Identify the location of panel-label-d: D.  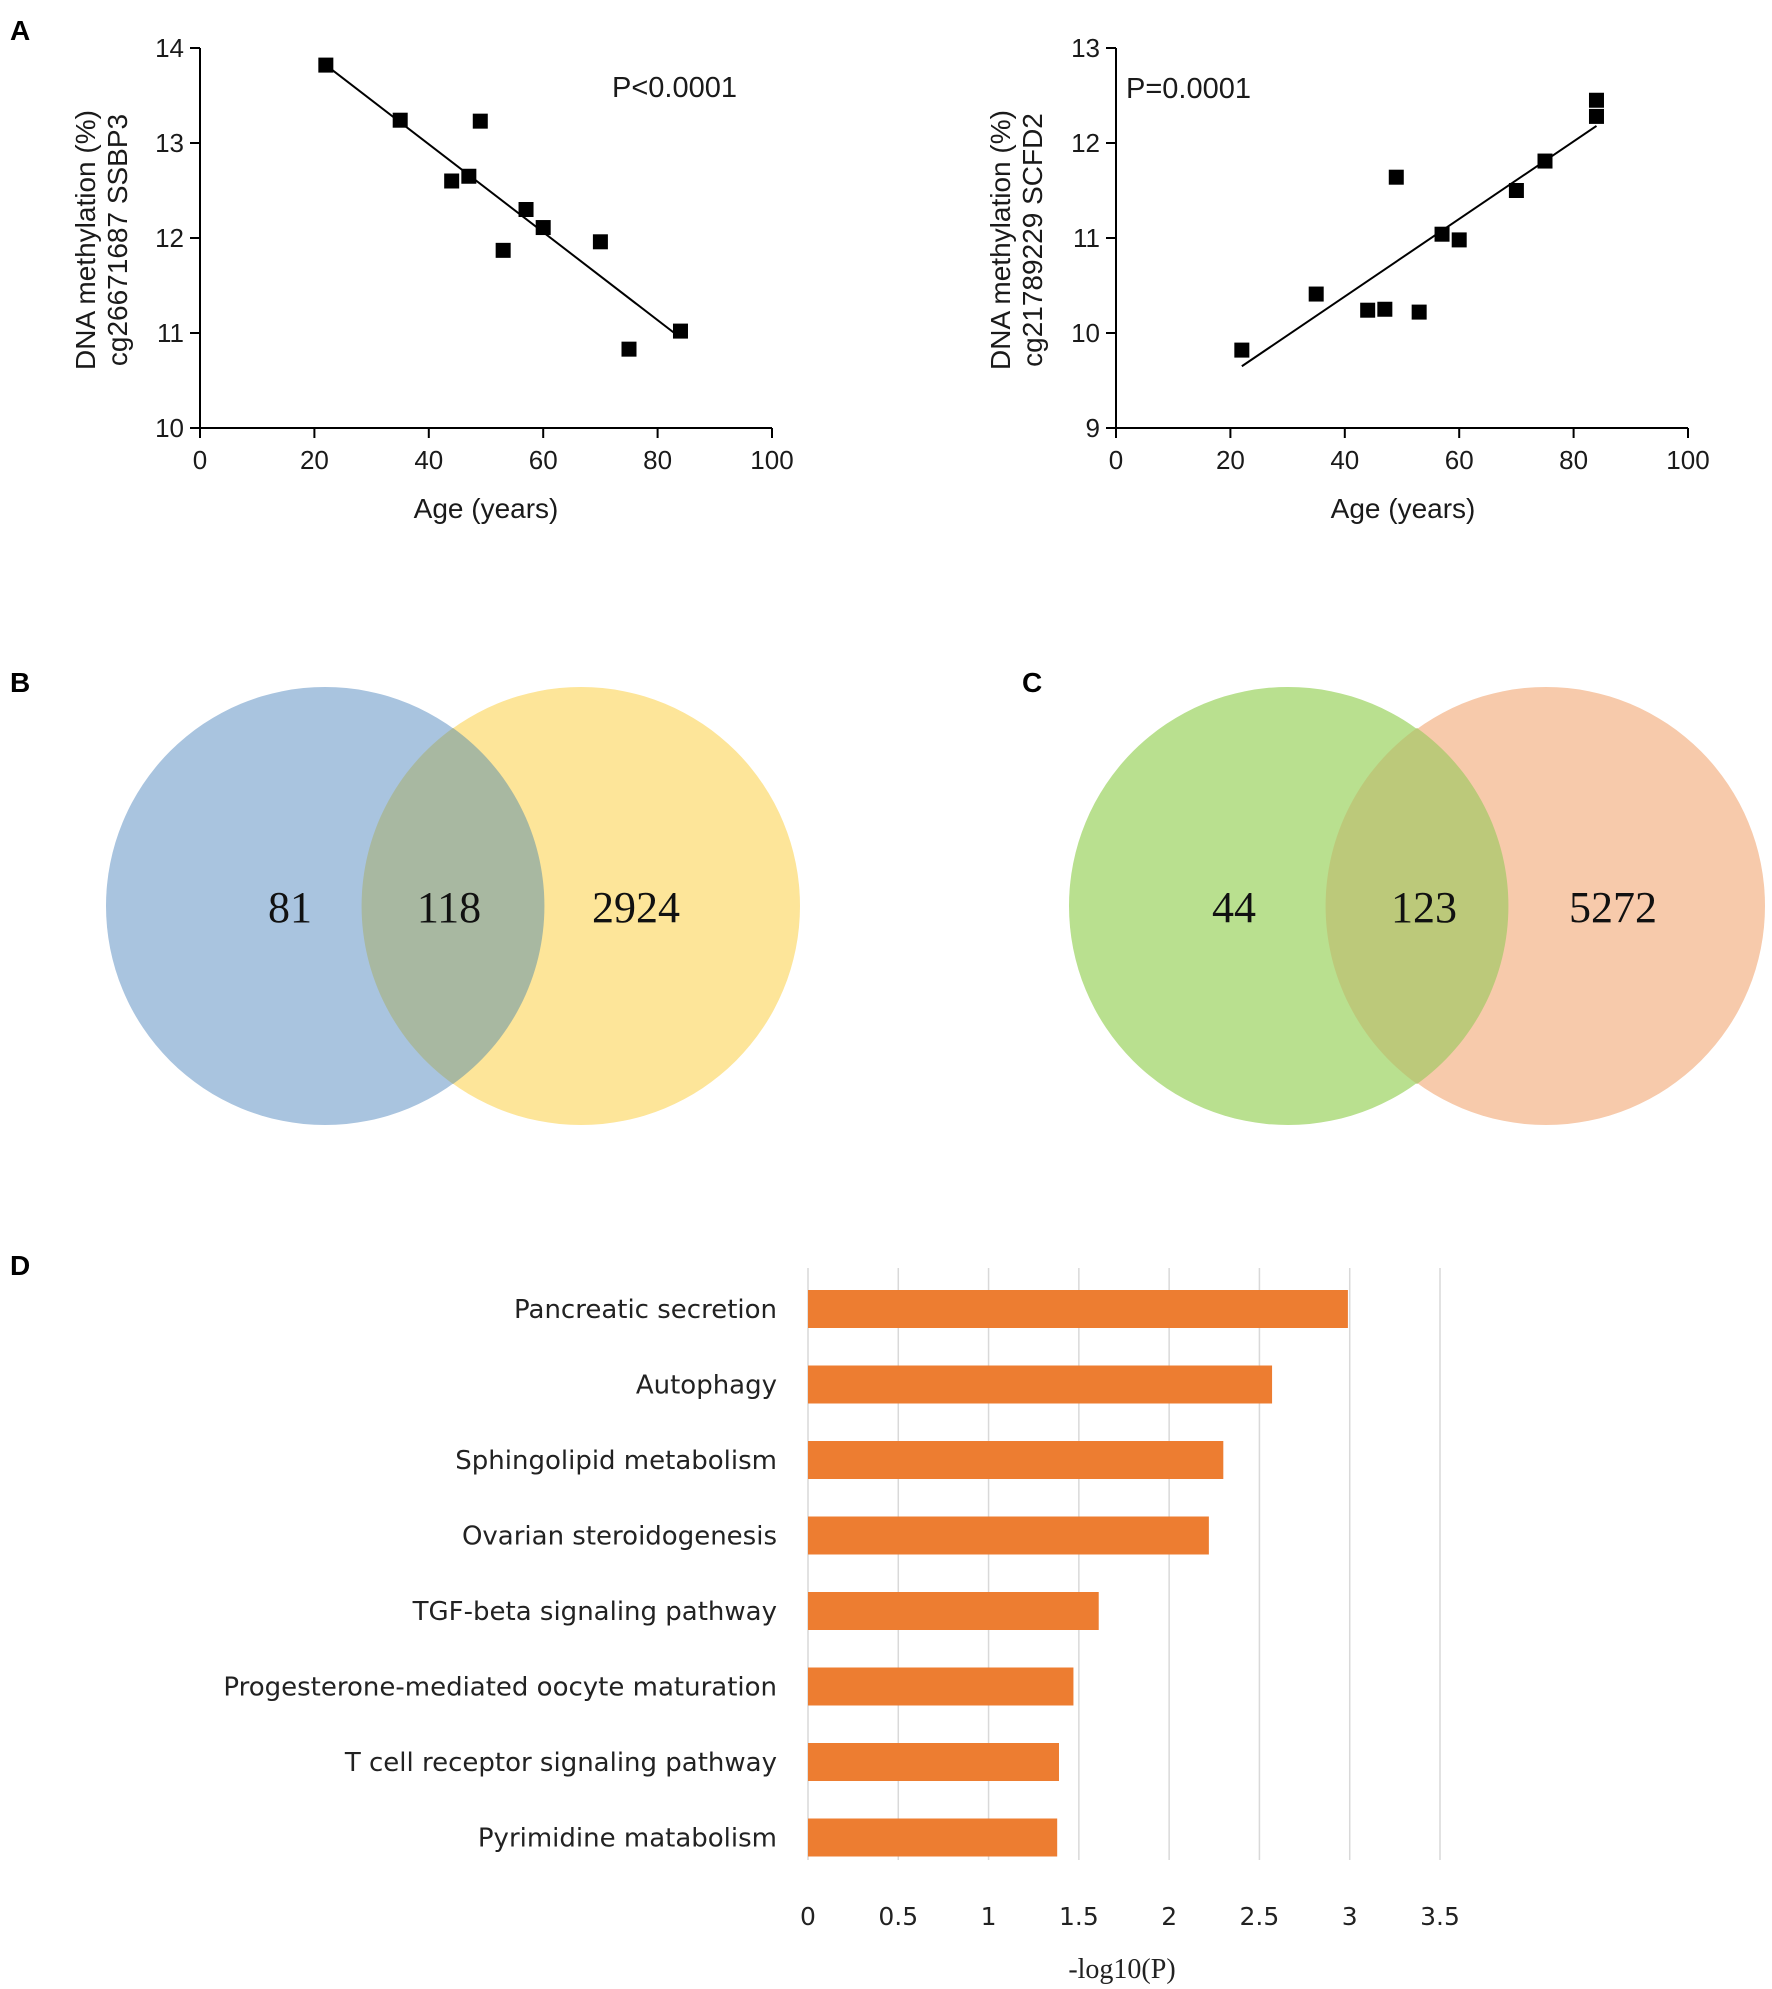
(20, 1265).